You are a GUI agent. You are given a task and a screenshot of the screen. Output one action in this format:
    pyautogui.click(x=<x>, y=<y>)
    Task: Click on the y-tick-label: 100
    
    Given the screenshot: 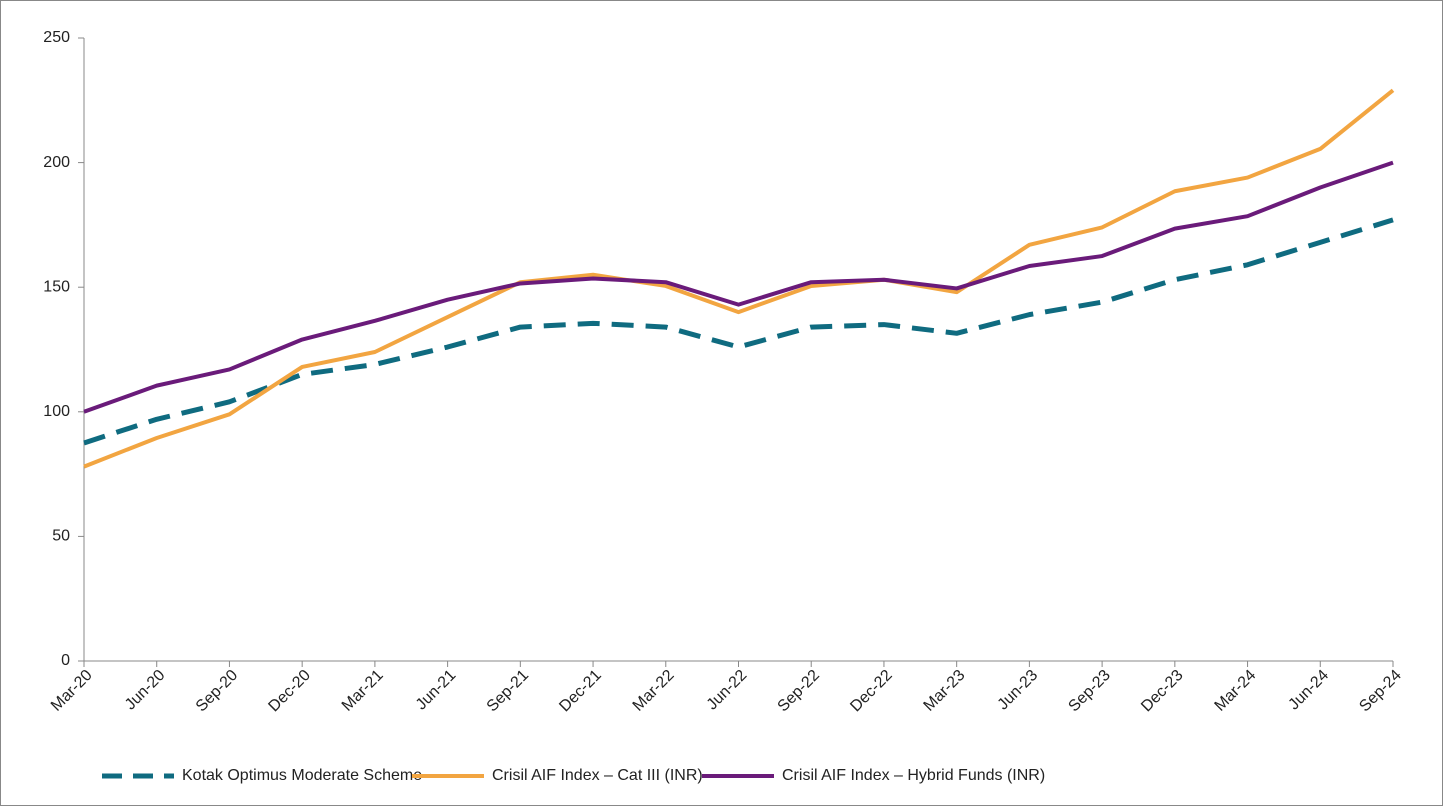 What is the action you would take?
    pyautogui.click(x=56, y=411)
    